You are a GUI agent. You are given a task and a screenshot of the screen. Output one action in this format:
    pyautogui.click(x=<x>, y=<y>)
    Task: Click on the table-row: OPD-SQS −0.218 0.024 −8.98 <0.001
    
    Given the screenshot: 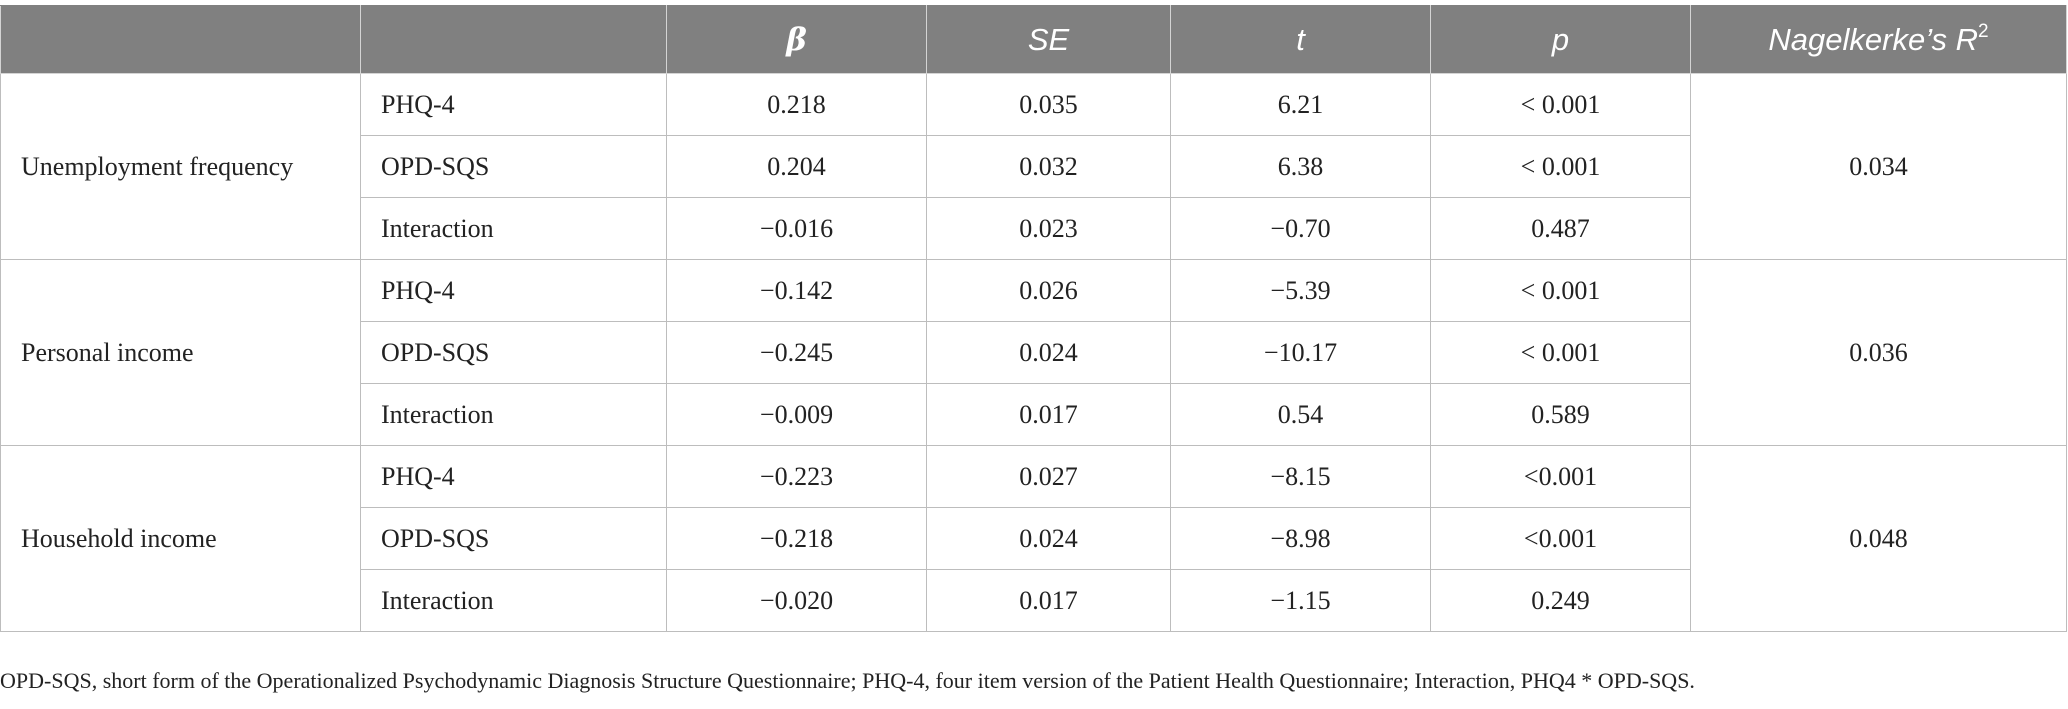 What is the action you would take?
    pyautogui.click(x=1034, y=538)
    